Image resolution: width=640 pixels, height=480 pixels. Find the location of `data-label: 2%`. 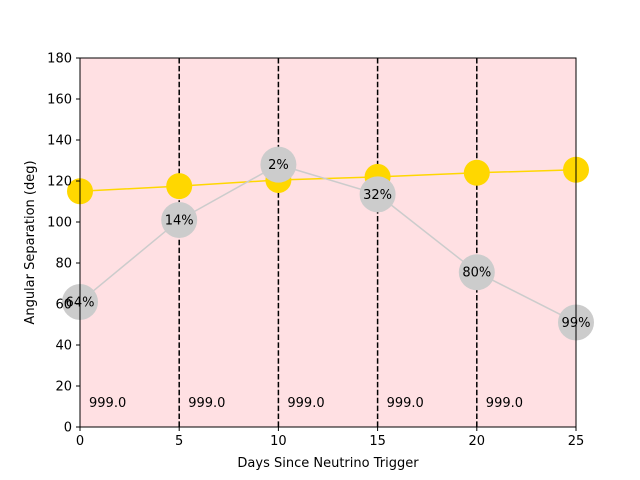

data-label: 2% is located at coordinates (278, 165).